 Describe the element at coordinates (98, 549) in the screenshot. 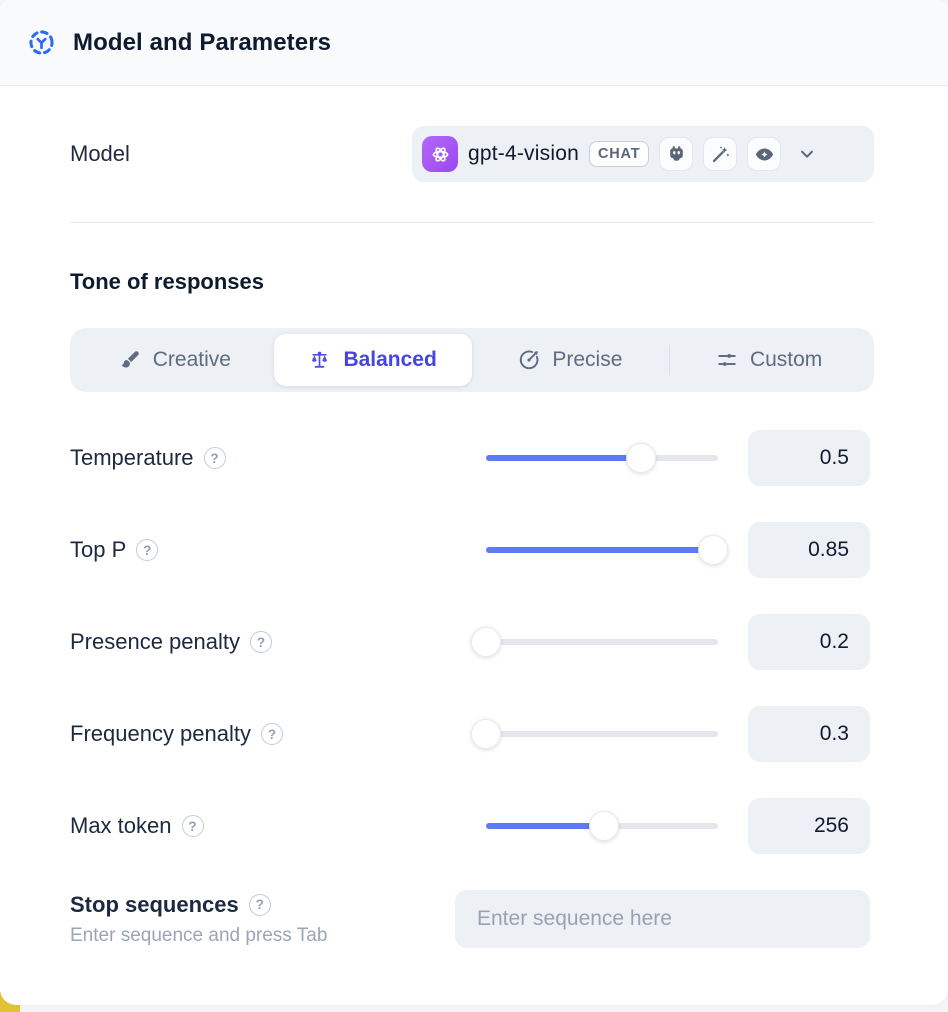

I see `top-p-label: Top P` at that location.